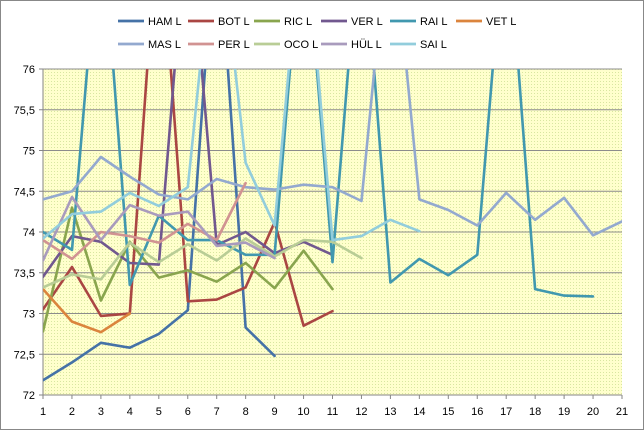 This screenshot has width=644, height=430. What do you see at coordinates (234, 45) in the screenshot?
I see `legend-label: PER L` at bounding box center [234, 45].